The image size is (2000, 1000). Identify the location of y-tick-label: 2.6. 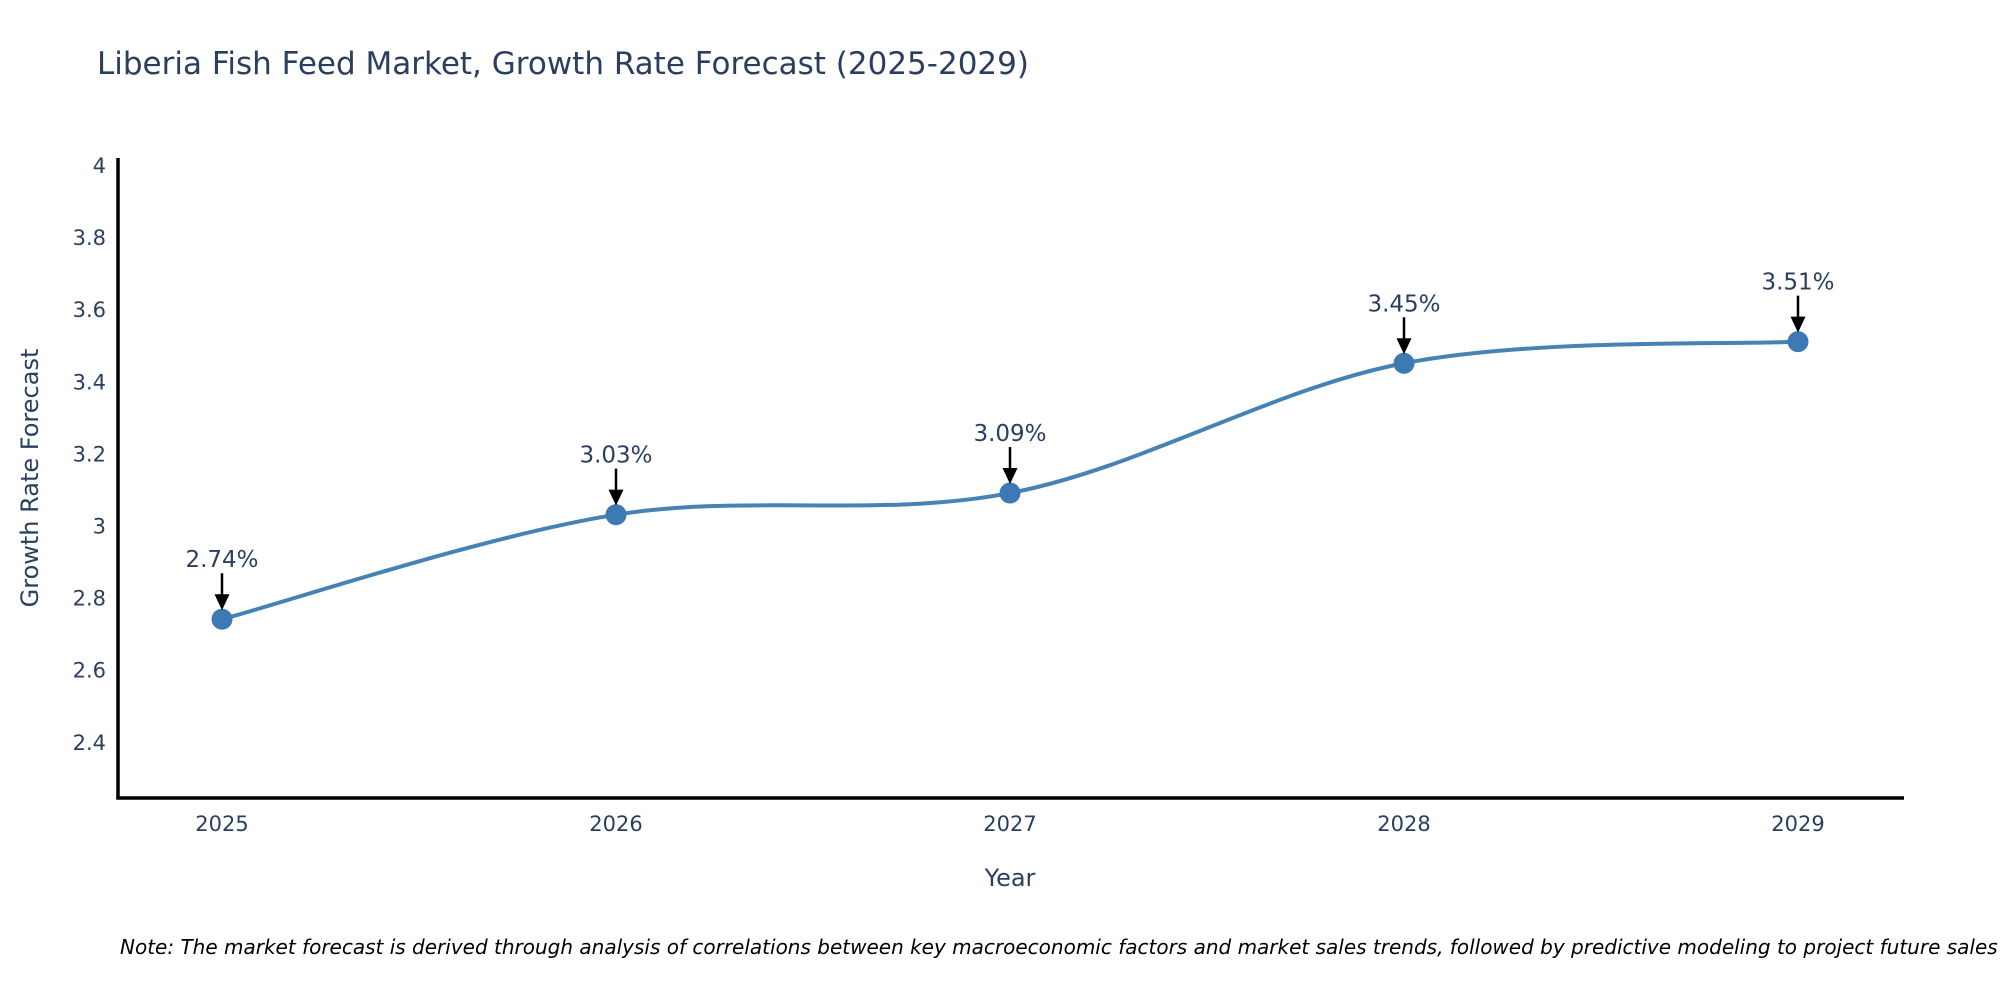
(89, 671).